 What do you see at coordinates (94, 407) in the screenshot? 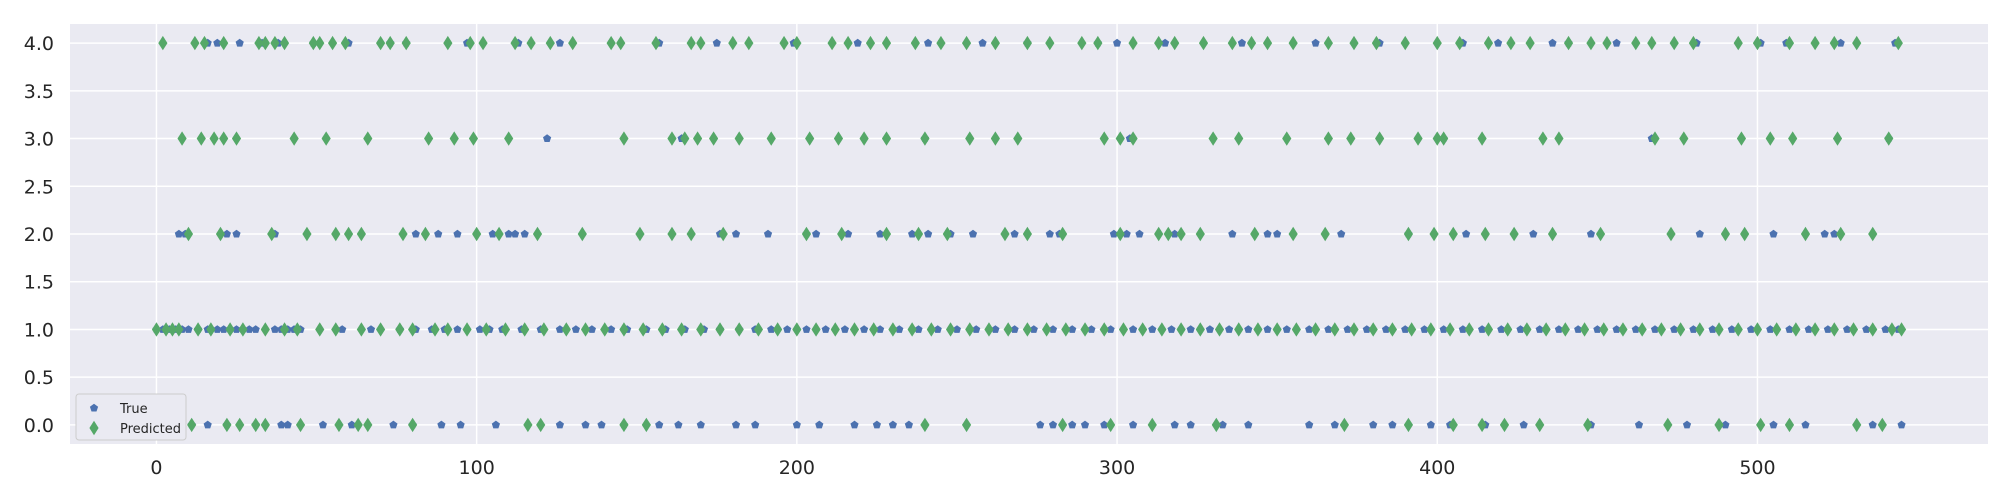
I see `legend-marker-true` at bounding box center [94, 407].